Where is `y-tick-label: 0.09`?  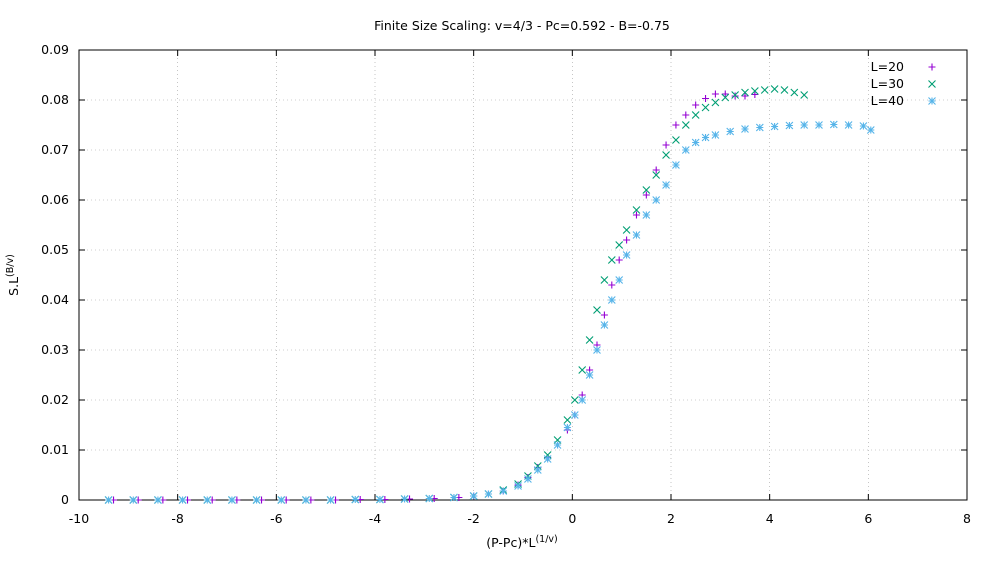 y-tick-label: 0.09 is located at coordinates (55, 49).